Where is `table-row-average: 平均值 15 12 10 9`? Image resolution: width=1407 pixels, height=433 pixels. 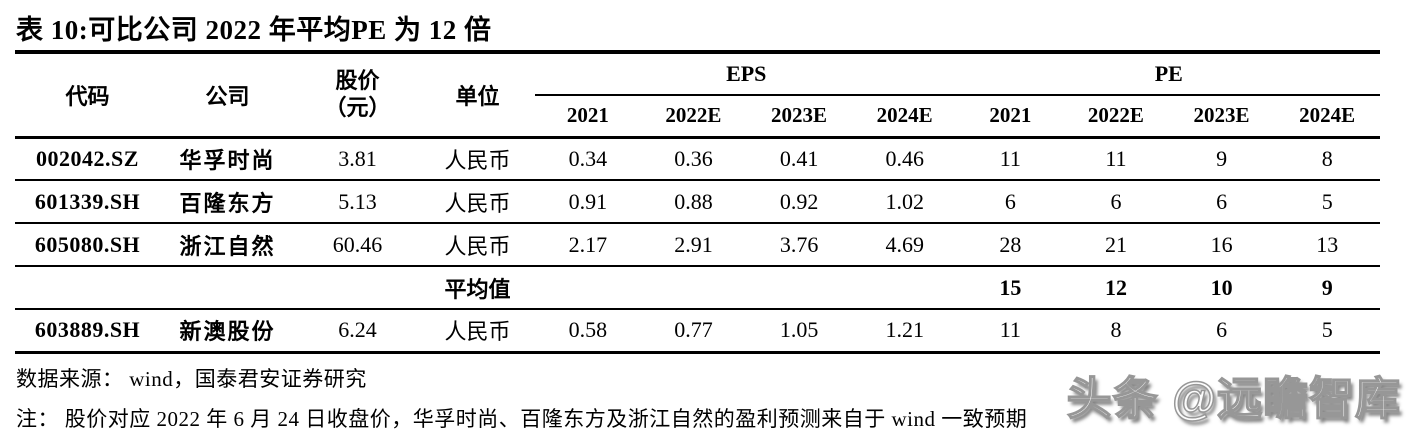
table-row-average: 平均值 15 12 10 9 is located at coordinates (697, 288).